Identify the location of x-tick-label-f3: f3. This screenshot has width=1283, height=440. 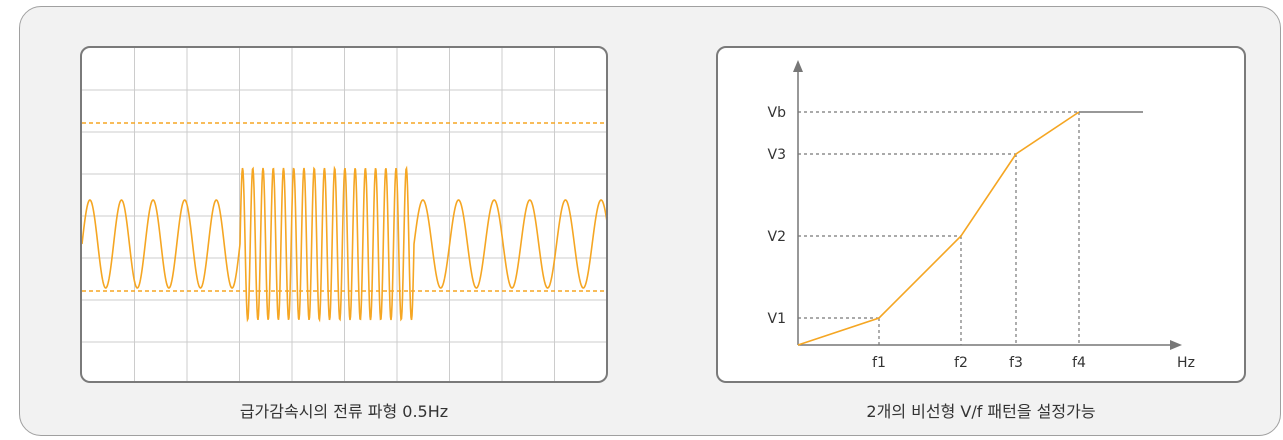
(1016, 363).